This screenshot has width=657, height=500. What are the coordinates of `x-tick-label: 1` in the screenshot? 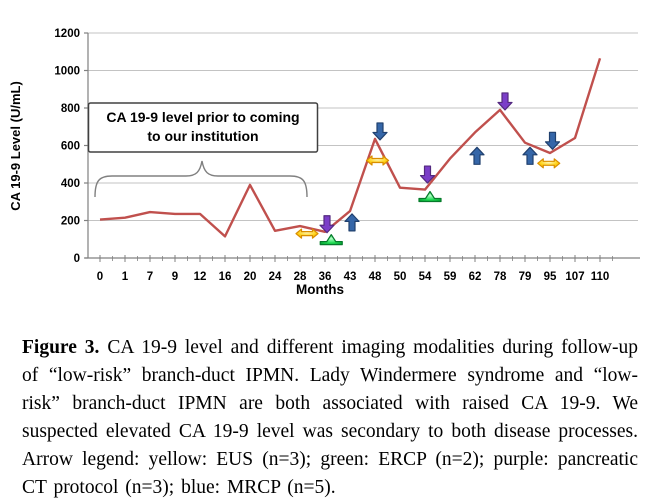 It's located at (125, 277).